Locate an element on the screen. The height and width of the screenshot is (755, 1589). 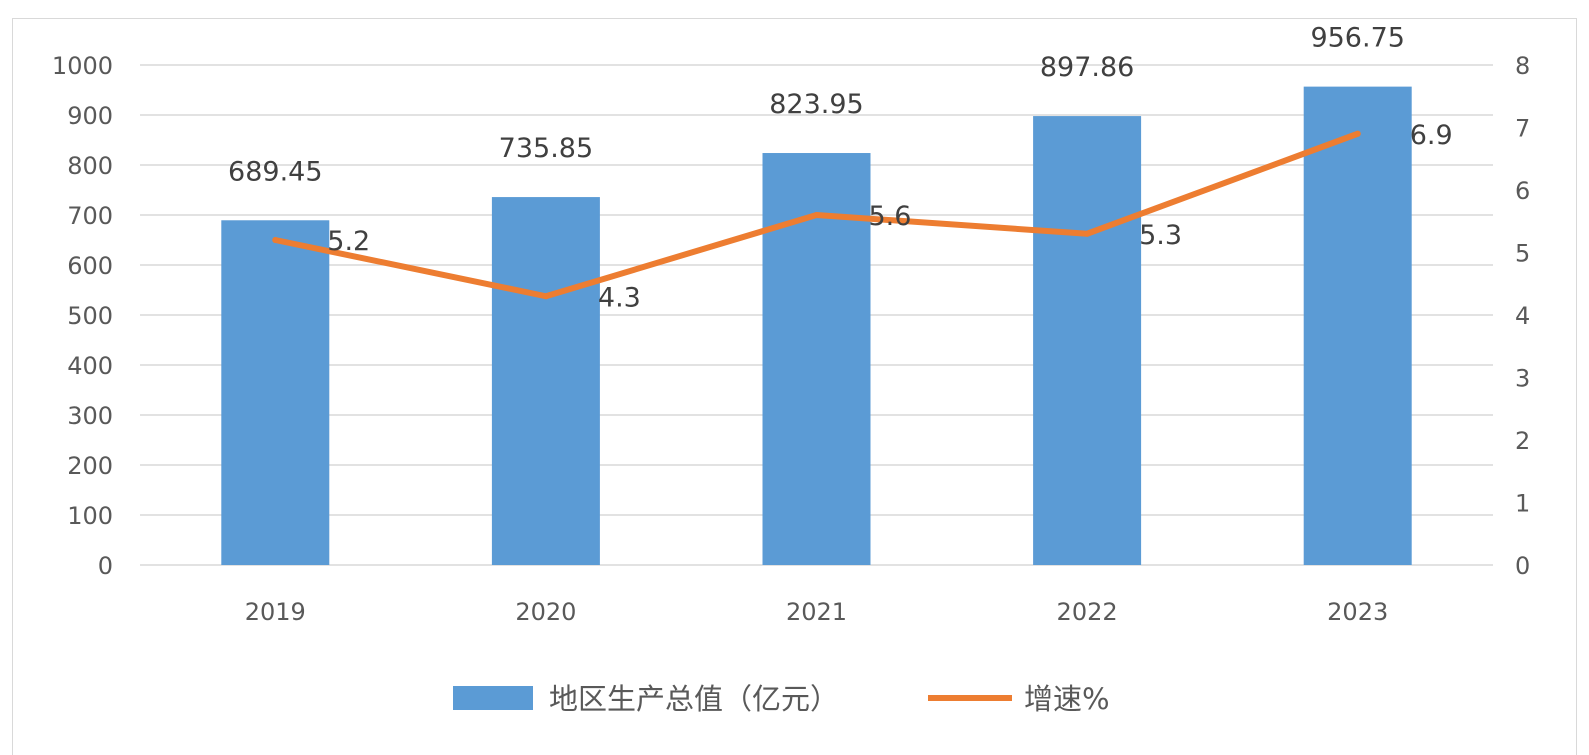
y-left-tick-label: 700 is located at coordinates (90, 216).